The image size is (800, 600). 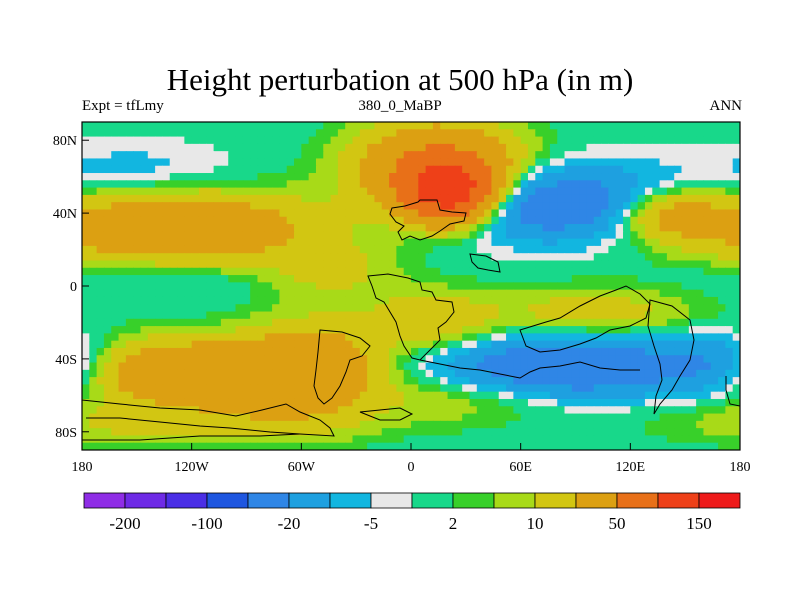 I want to click on longitude-tick-label: 60E, so click(x=520, y=467).